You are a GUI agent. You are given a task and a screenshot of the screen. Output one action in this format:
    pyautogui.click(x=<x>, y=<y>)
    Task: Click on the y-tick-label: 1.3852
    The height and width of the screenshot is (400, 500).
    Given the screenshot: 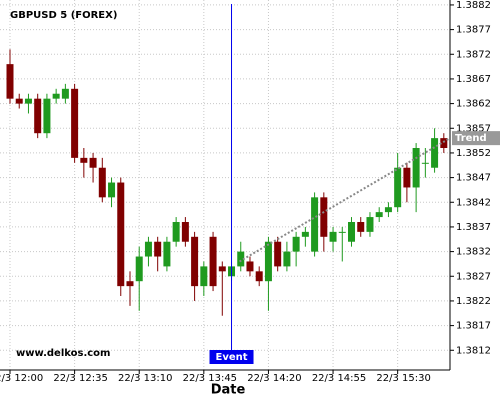 What is the action you would take?
    pyautogui.click(x=473, y=153)
    